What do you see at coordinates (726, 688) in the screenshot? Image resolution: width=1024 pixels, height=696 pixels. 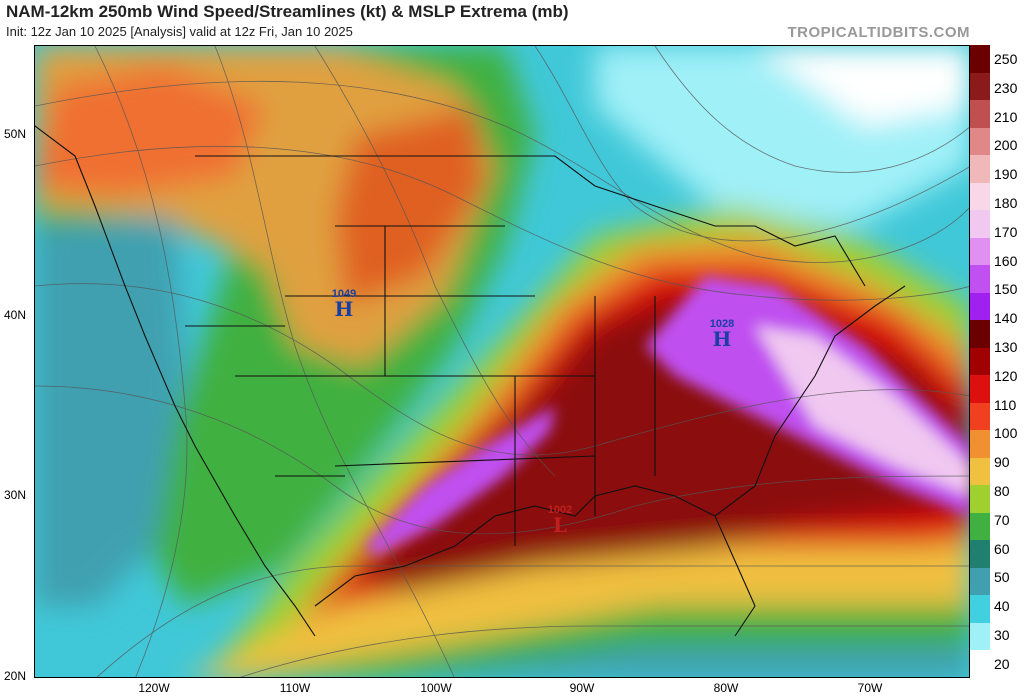 I see `lon-label-80w: 80W` at bounding box center [726, 688].